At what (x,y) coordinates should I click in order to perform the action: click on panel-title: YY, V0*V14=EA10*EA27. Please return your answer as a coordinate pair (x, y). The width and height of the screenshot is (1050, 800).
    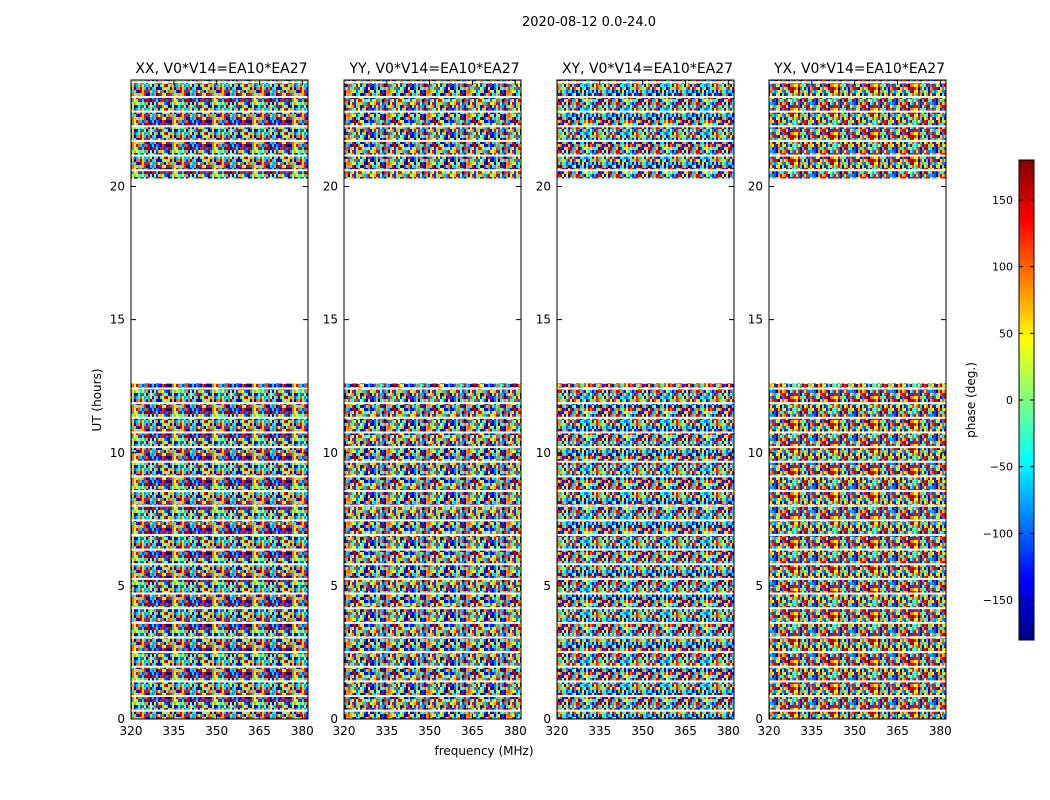
    Looking at the image, I should click on (433, 69).